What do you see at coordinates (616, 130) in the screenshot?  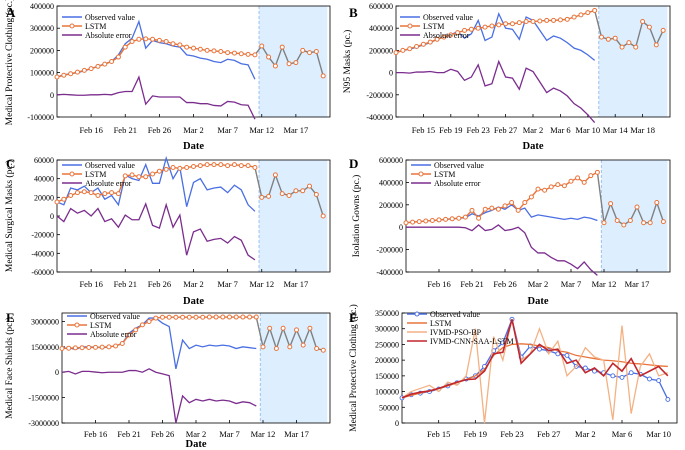 I see `x-tick-label: Mar 14` at bounding box center [616, 130].